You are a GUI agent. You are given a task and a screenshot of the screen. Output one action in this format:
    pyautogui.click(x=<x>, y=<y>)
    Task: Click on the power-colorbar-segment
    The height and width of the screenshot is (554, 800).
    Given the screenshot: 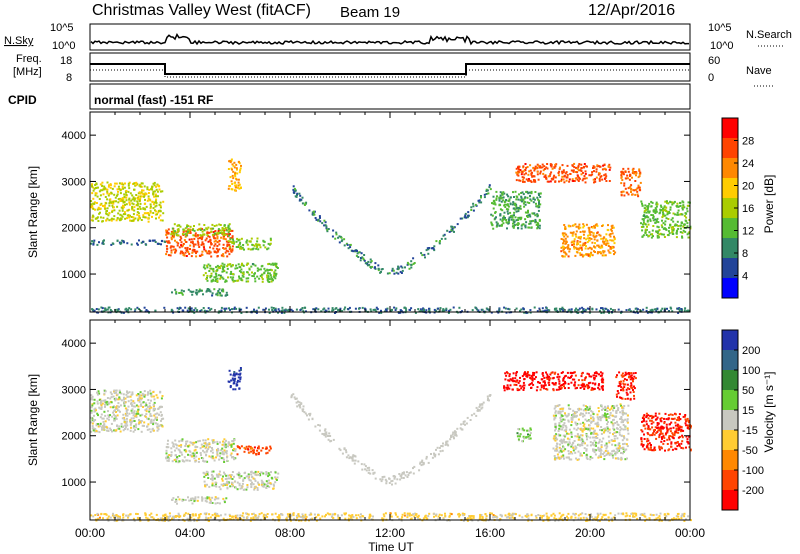 What is the action you would take?
    pyautogui.click(x=730, y=148)
    